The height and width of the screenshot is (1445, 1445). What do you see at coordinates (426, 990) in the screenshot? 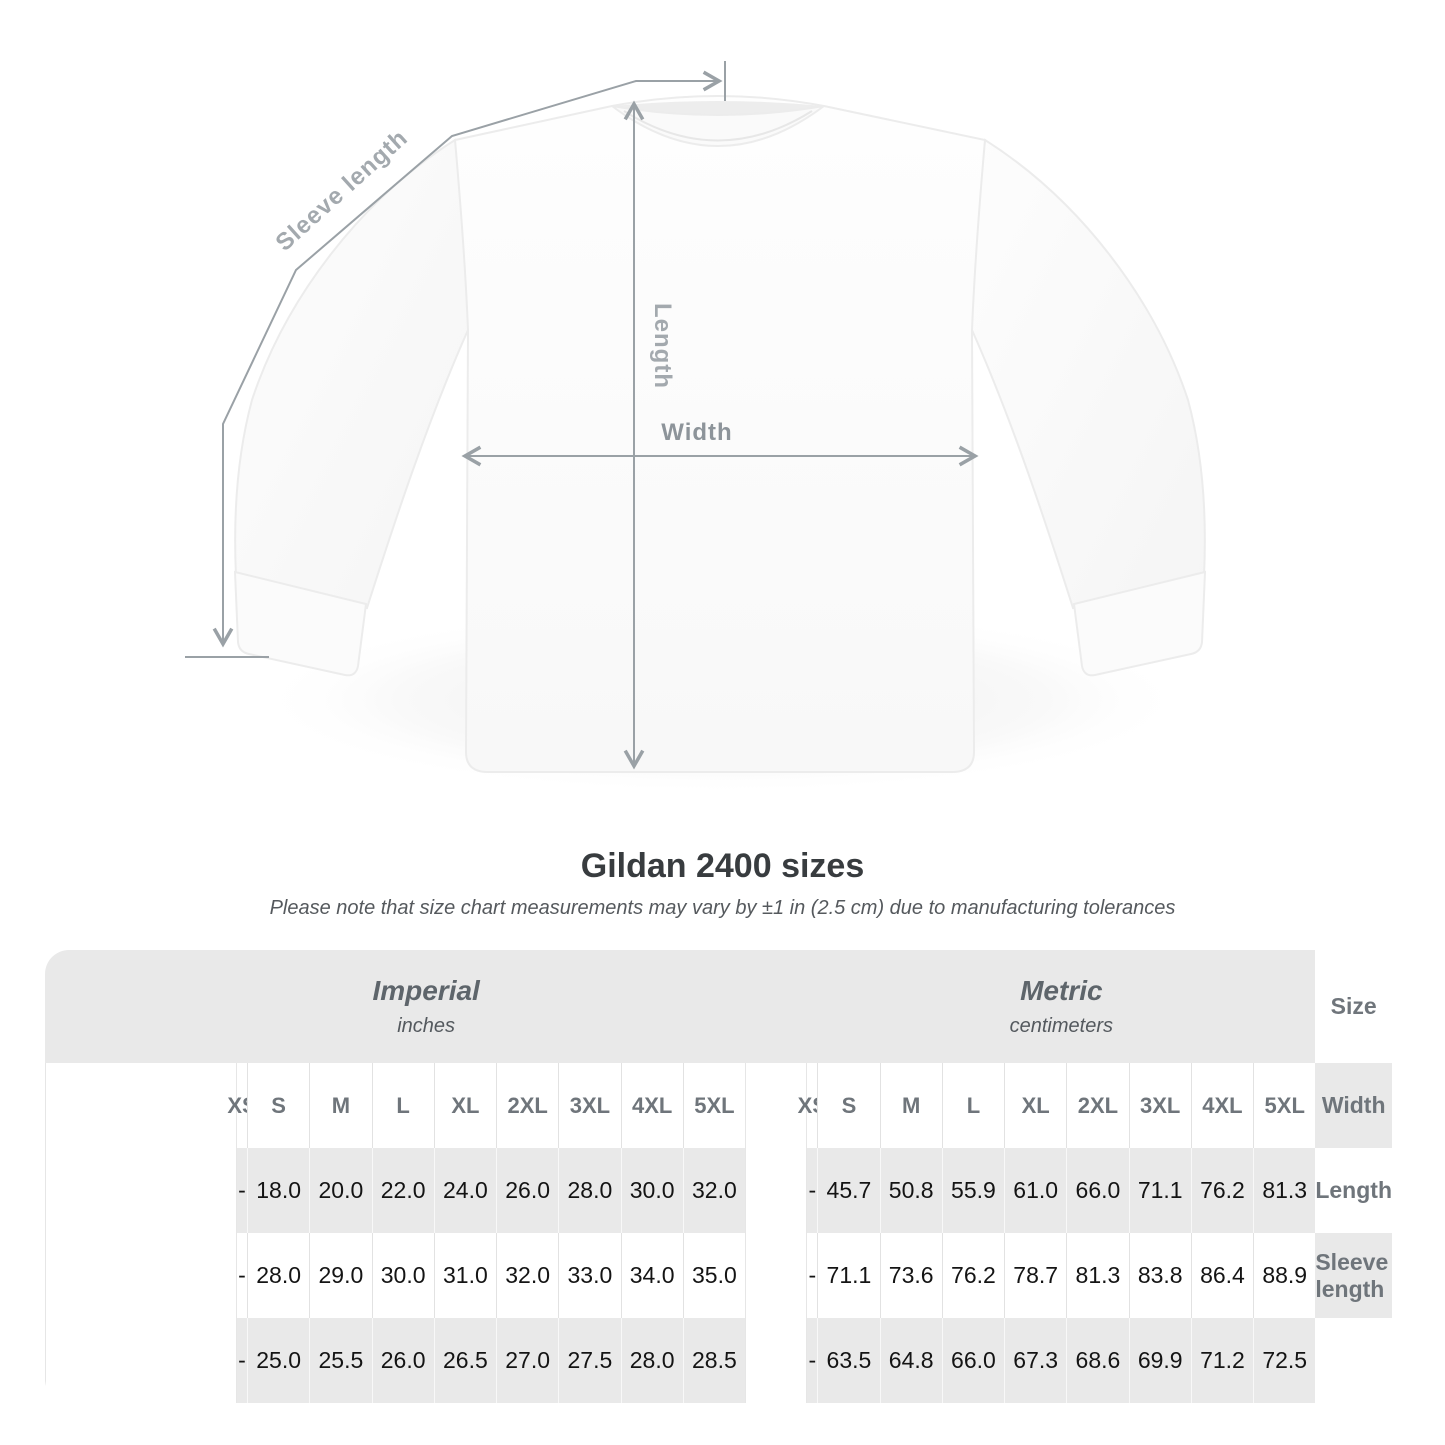
I see `imperial-heading: Imperial` at bounding box center [426, 990].